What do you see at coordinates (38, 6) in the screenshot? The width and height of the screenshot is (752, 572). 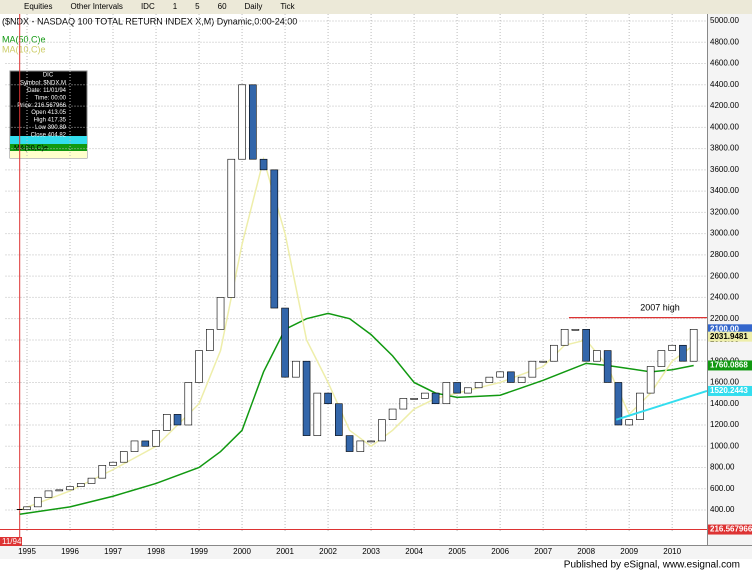 I see `toolbar-item: Equities` at bounding box center [38, 6].